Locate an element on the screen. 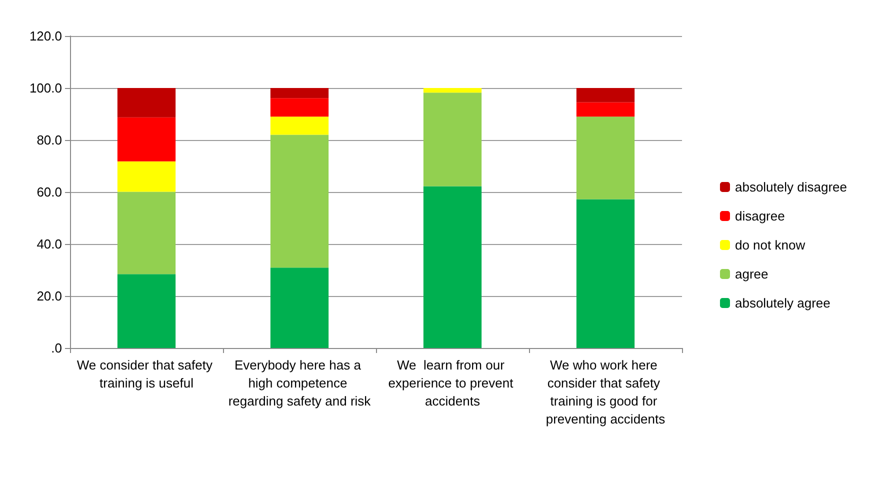  legend-label: absolutely disagree is located at coordinates (791, 187).